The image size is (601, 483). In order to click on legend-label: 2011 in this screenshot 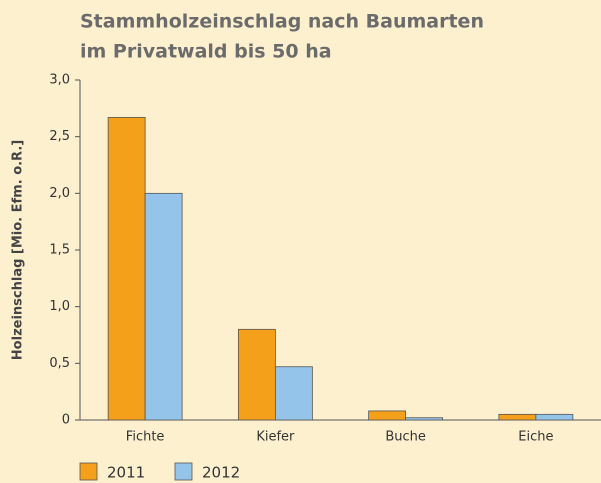, I will do `click(126, 473)`.